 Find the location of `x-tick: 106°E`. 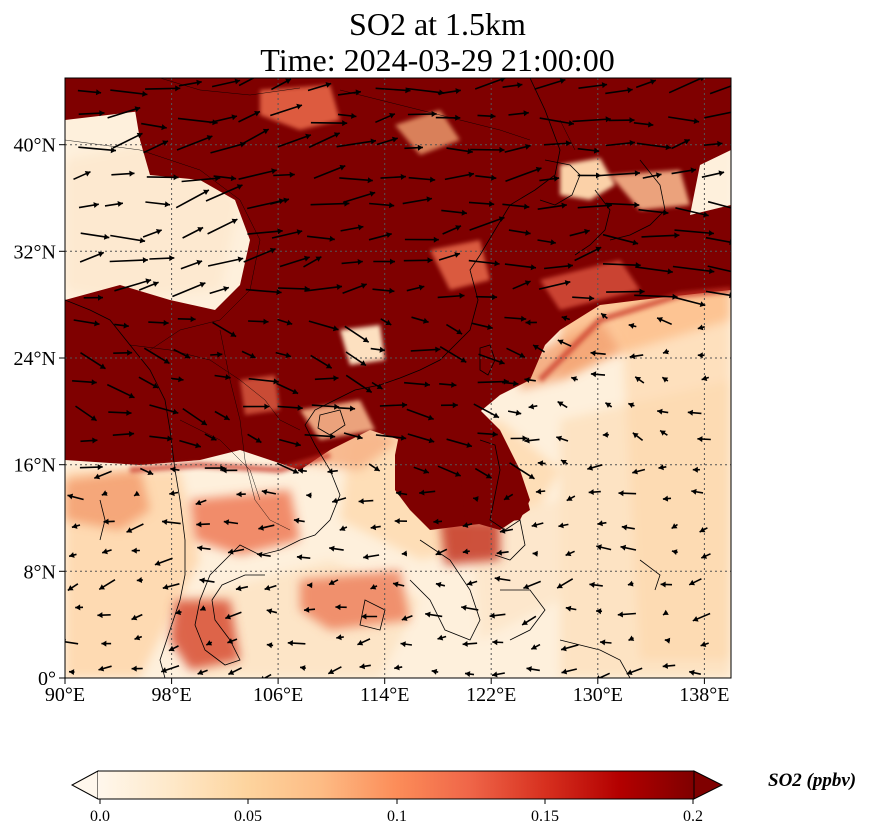

x-tick: 106°E is located at coordinates (278, 692).